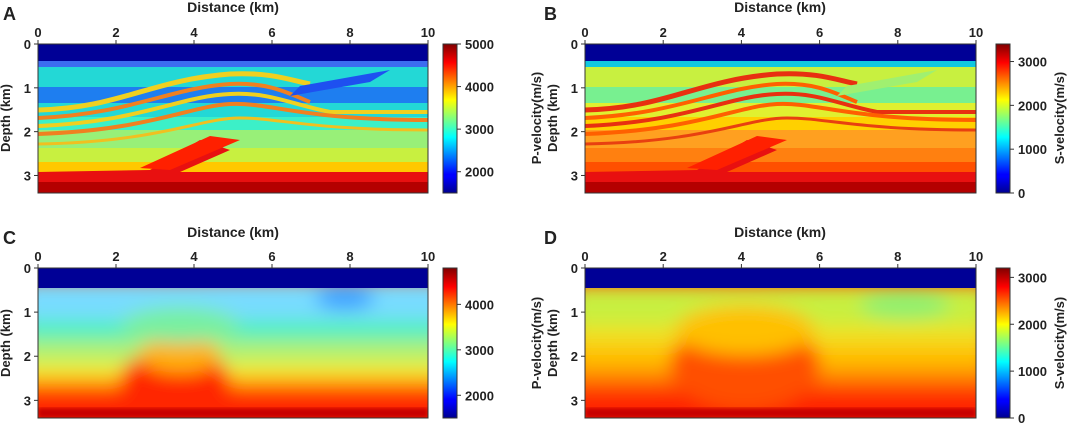  I want to click on colorbar-ticks: 2000 3000 4000, so click(475, 350).